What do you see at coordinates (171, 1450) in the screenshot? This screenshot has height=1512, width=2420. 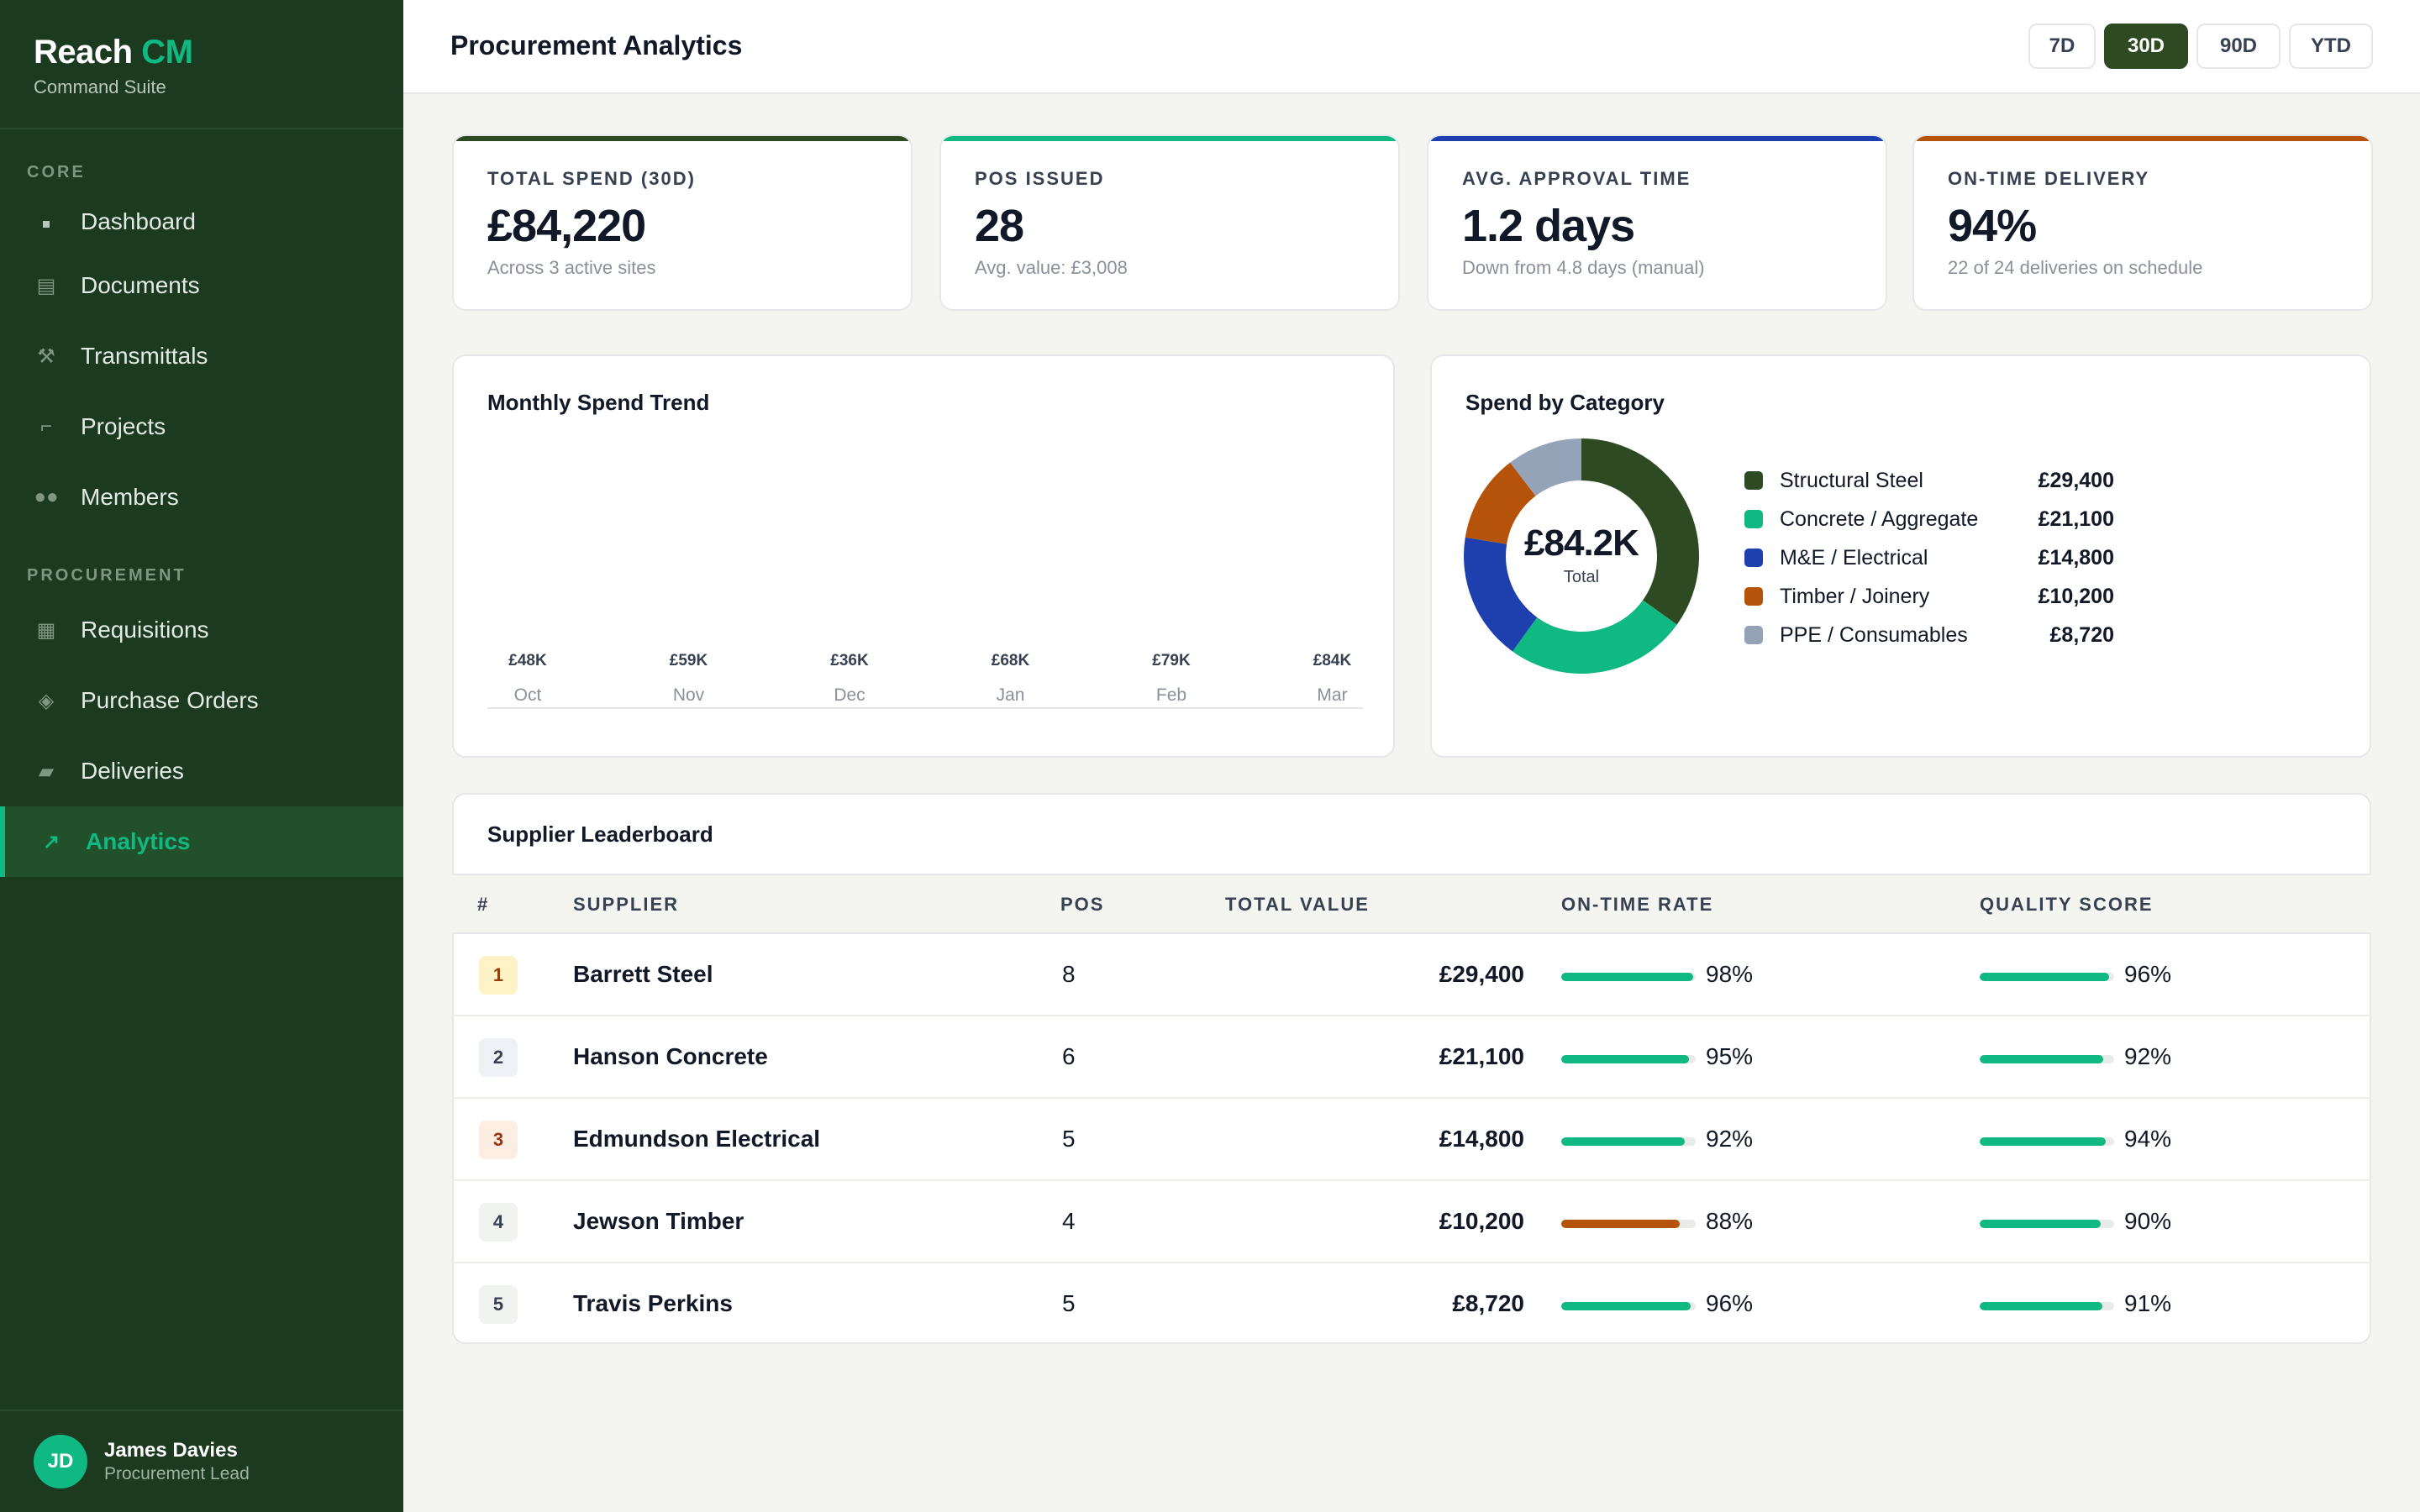 I see `user-name: James Davies` at bounding box center [171, 1450].